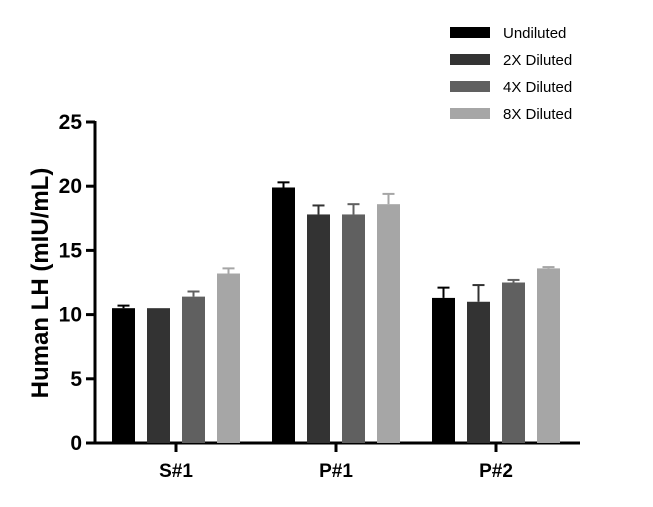 This screenshot has height=507, width=653. Describe the element at coordinates (511, 74) in the screenshot. I see `legend: Undiluted 2X Diluted 4X Diluted 8X Diluted` at that location.